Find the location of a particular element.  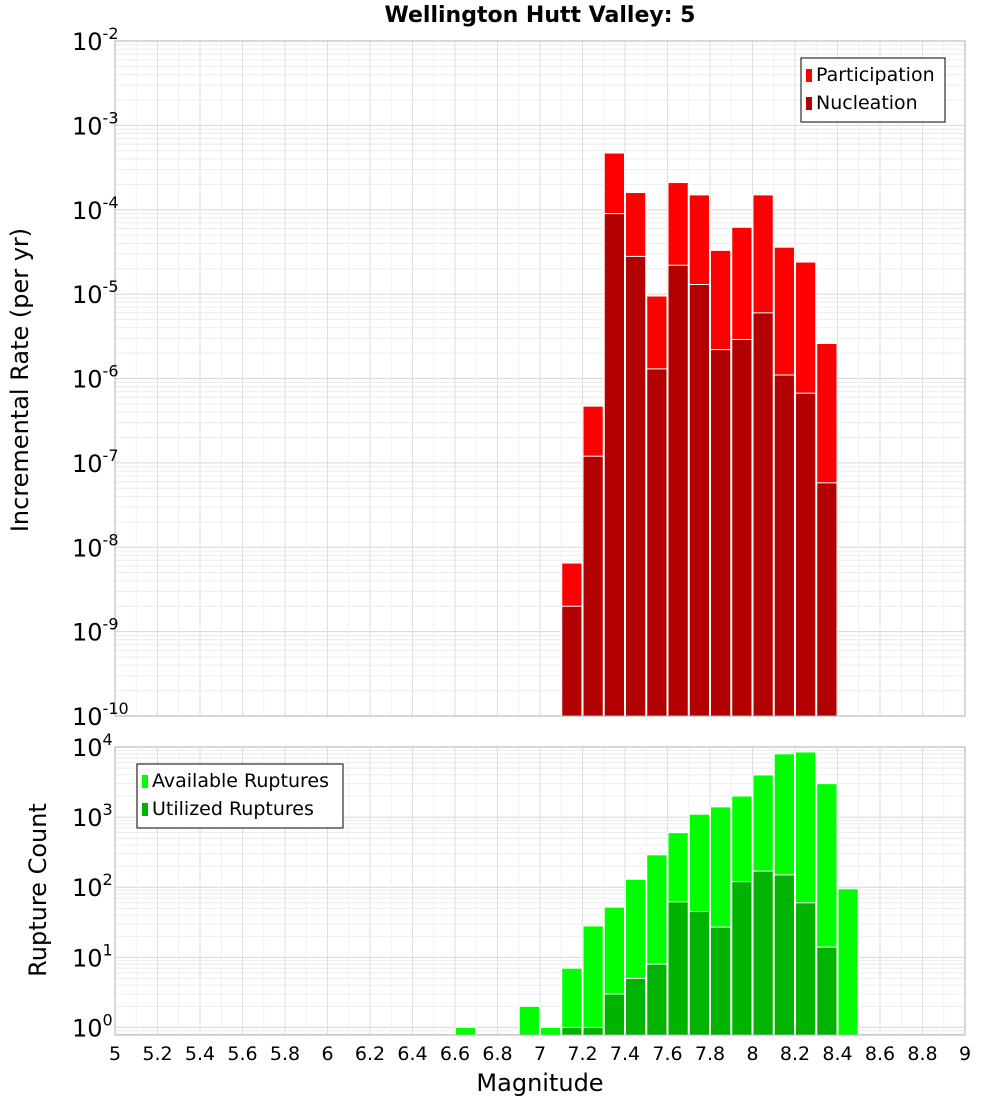

bottom-y-tick-label: 10⁴ is located at coordinates (92, 746).